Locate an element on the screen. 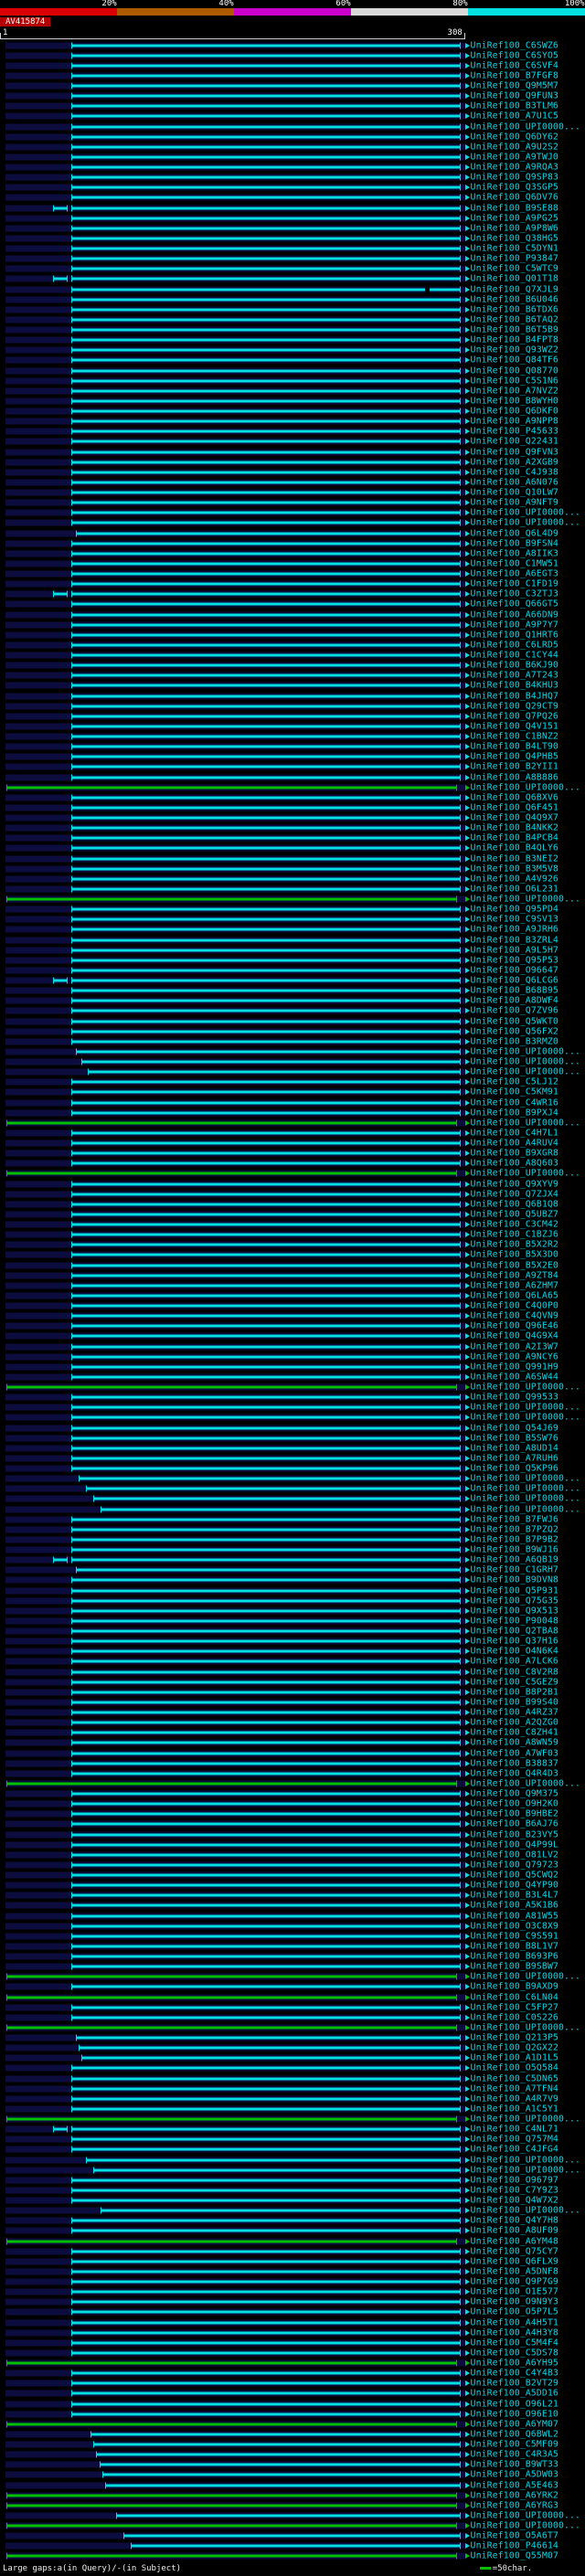 This screenshot has width=585, height=2576. hit-accession-label: UniRef100_A8IIK3 is located at coordinates (514, 553).